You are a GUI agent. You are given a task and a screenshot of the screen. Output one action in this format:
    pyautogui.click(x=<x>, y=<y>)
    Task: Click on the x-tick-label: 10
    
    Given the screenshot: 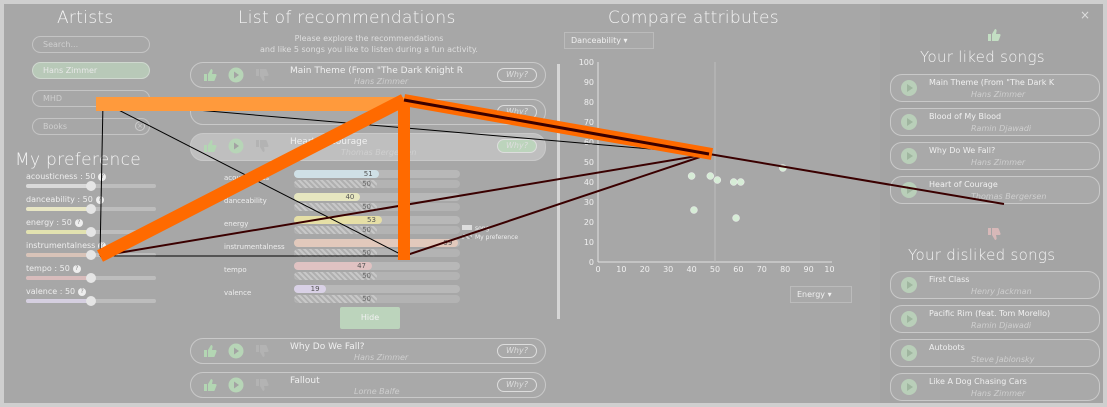 What is the action you would take?
    pyautogui.click(x=621, y=269)
    